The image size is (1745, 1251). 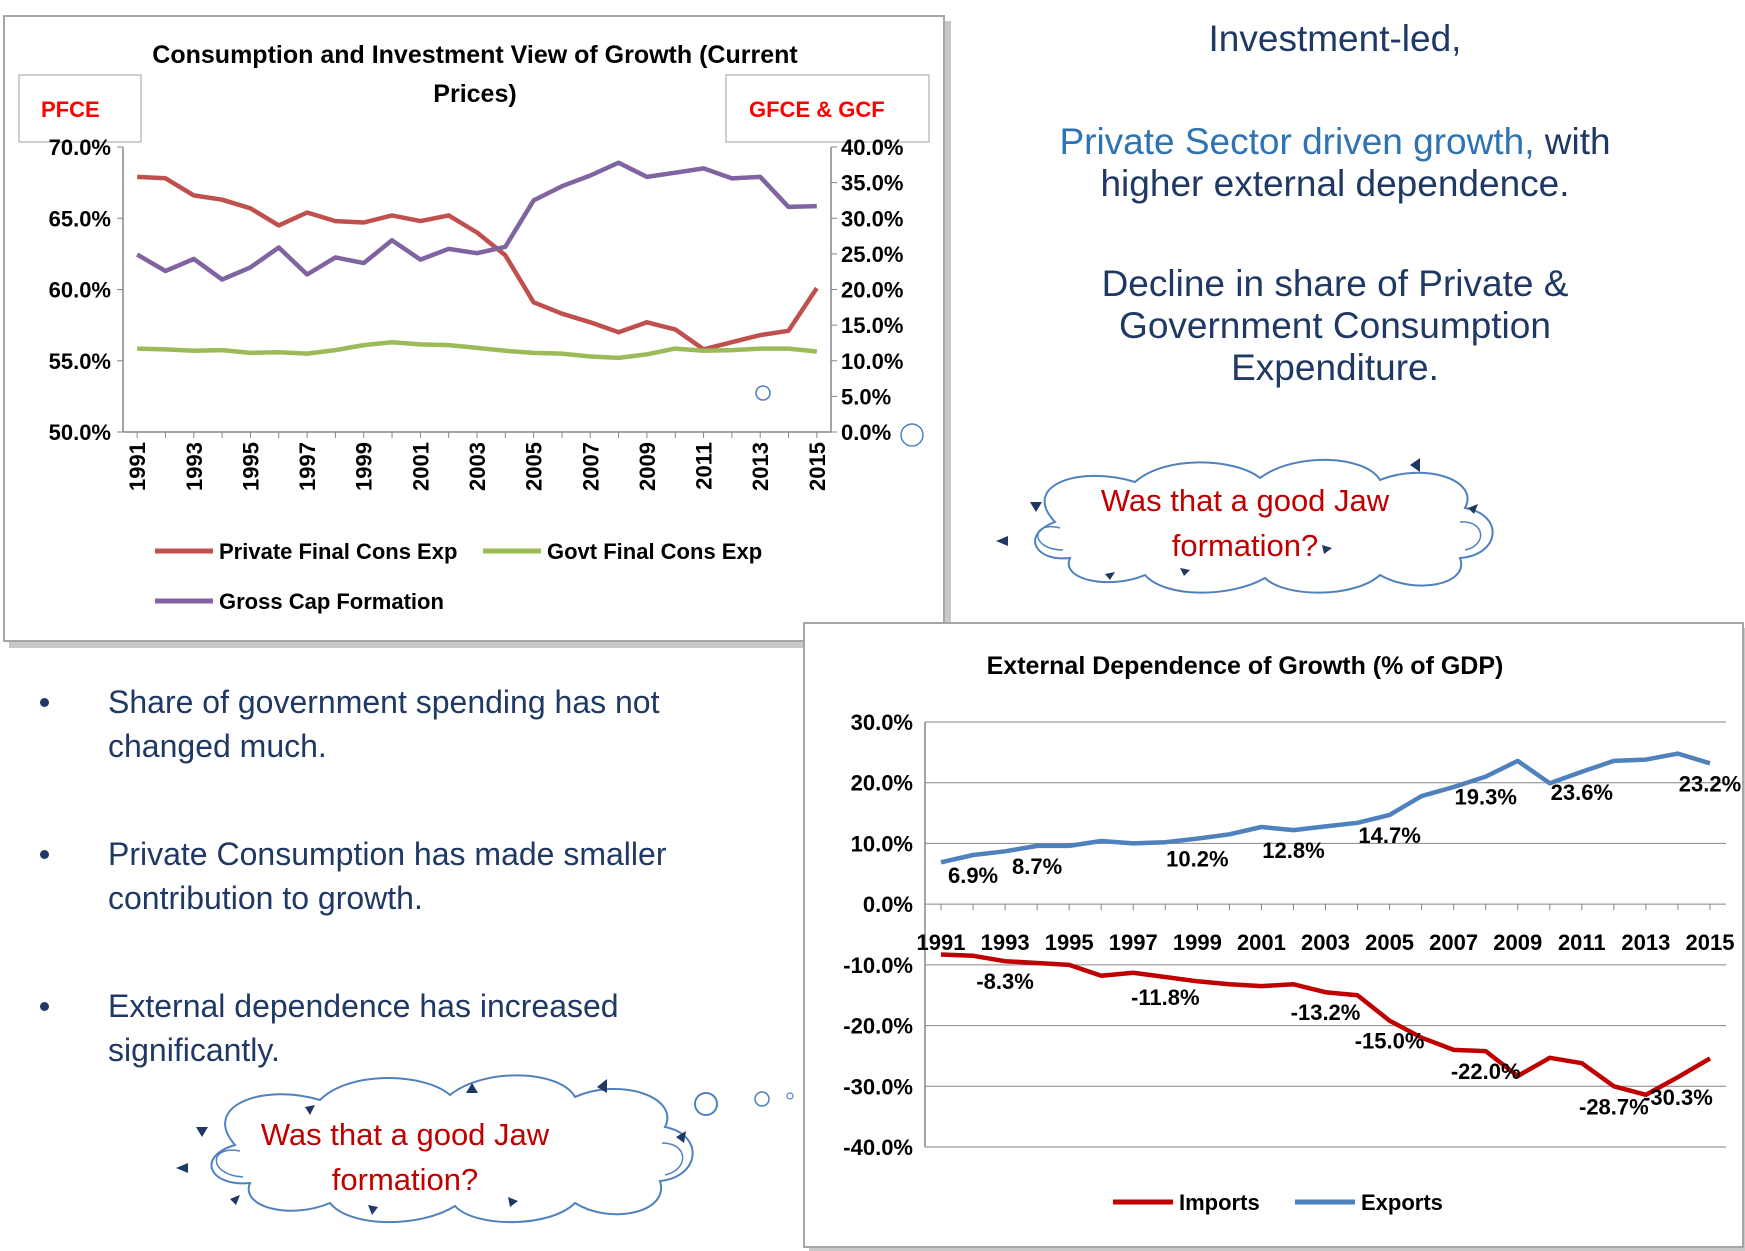 I want to click on data-label: 19.3%, so click(x=1486, y=797).